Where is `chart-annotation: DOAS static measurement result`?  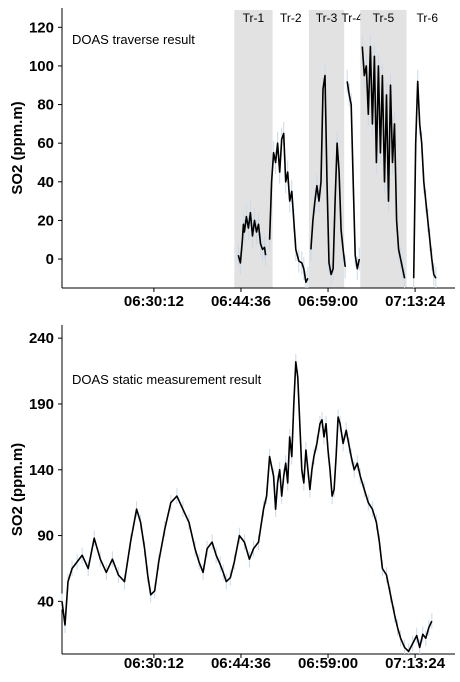 chart-annotation: DOAS static measurement result is located at coordinates (167, 379).